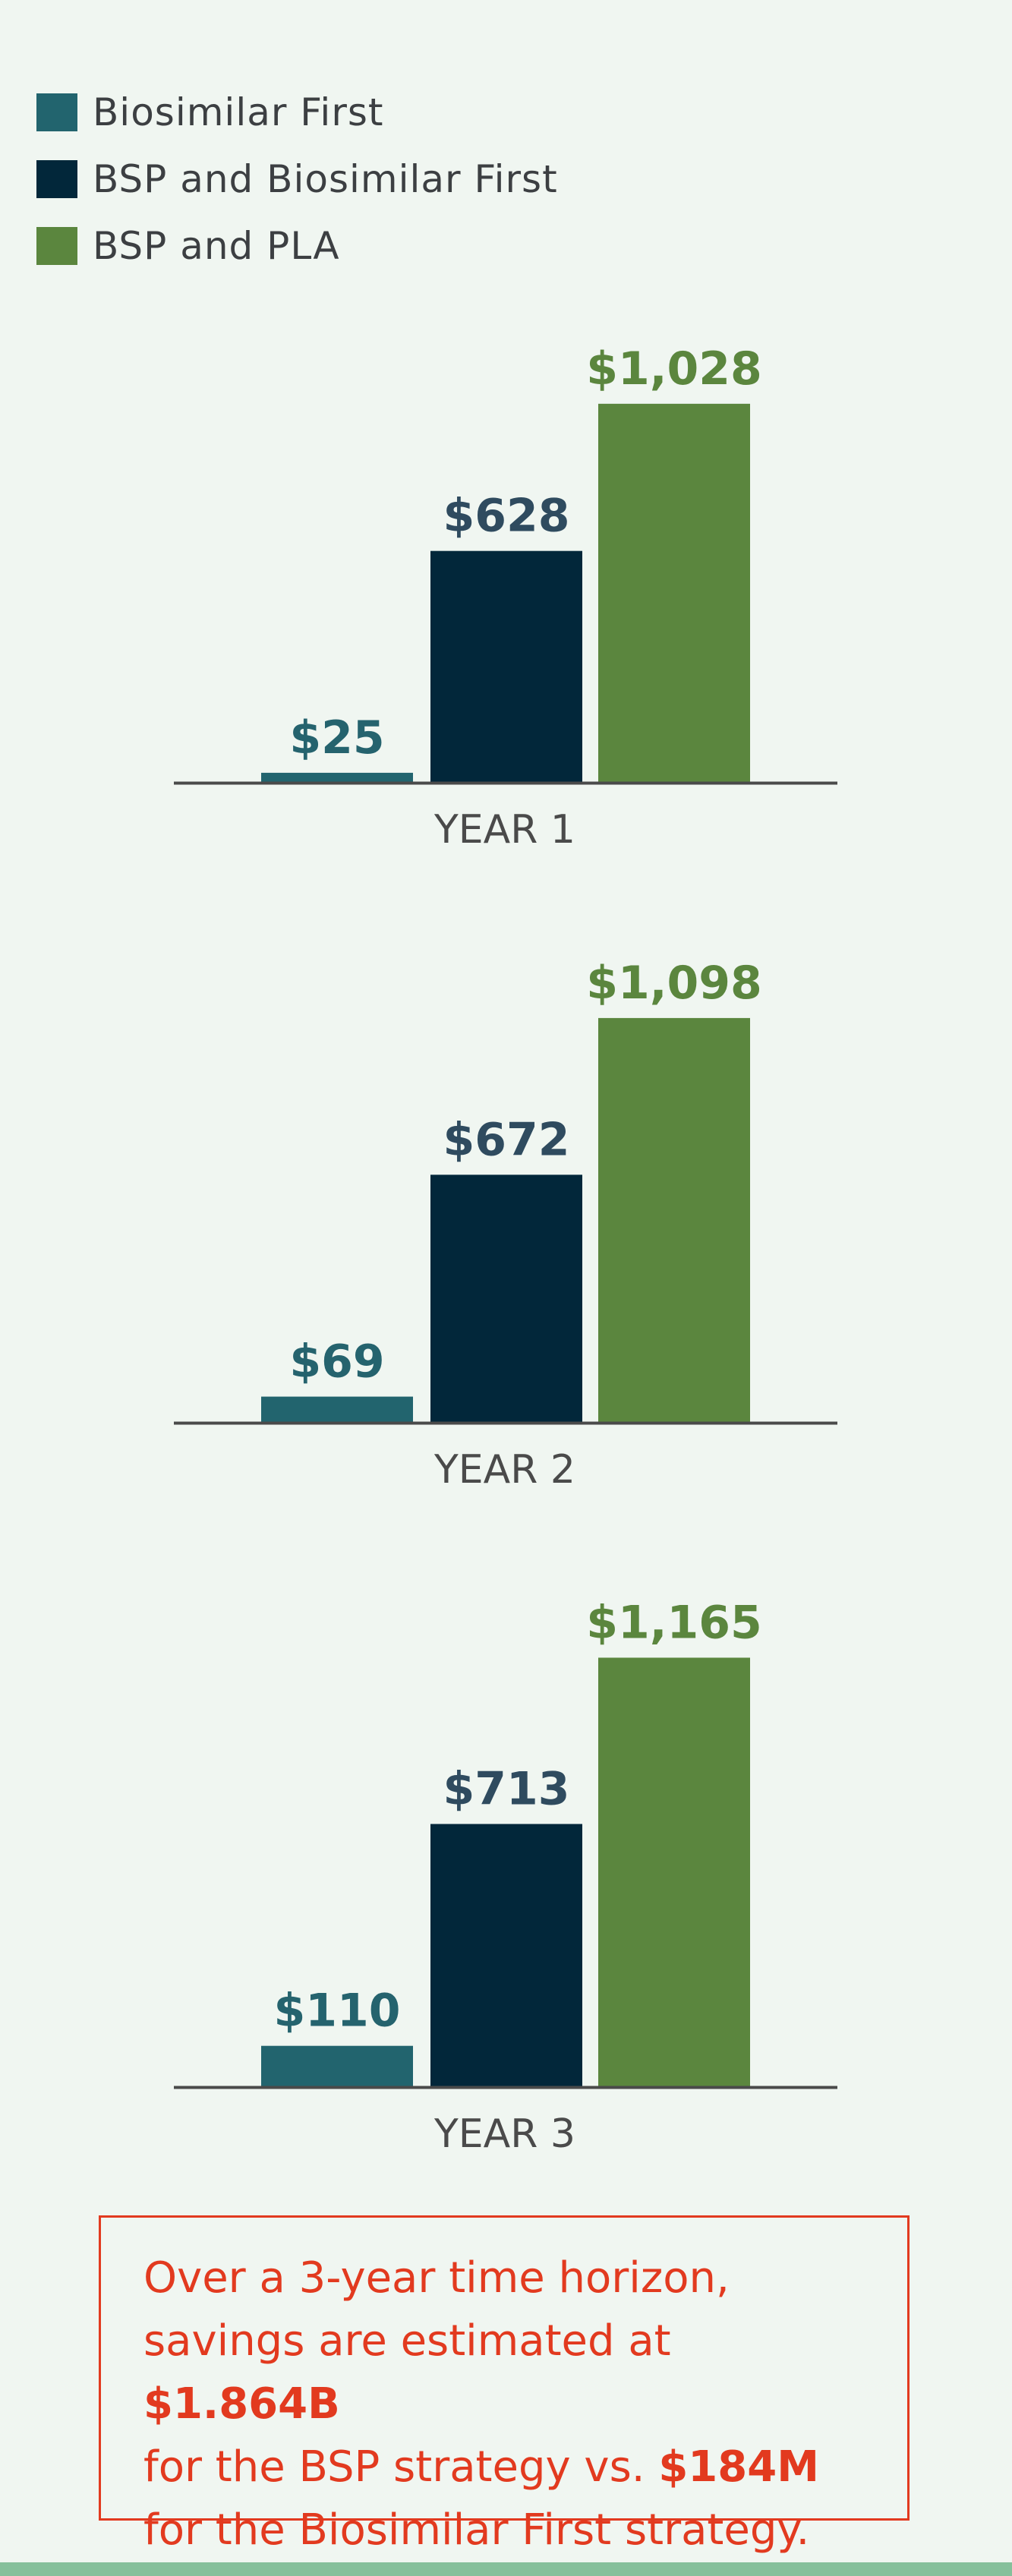 This screenshot has width=1012, height=2576. I want to click on summary-line-3: for the BSP strategy vs. $184M, so click(510, 2467).